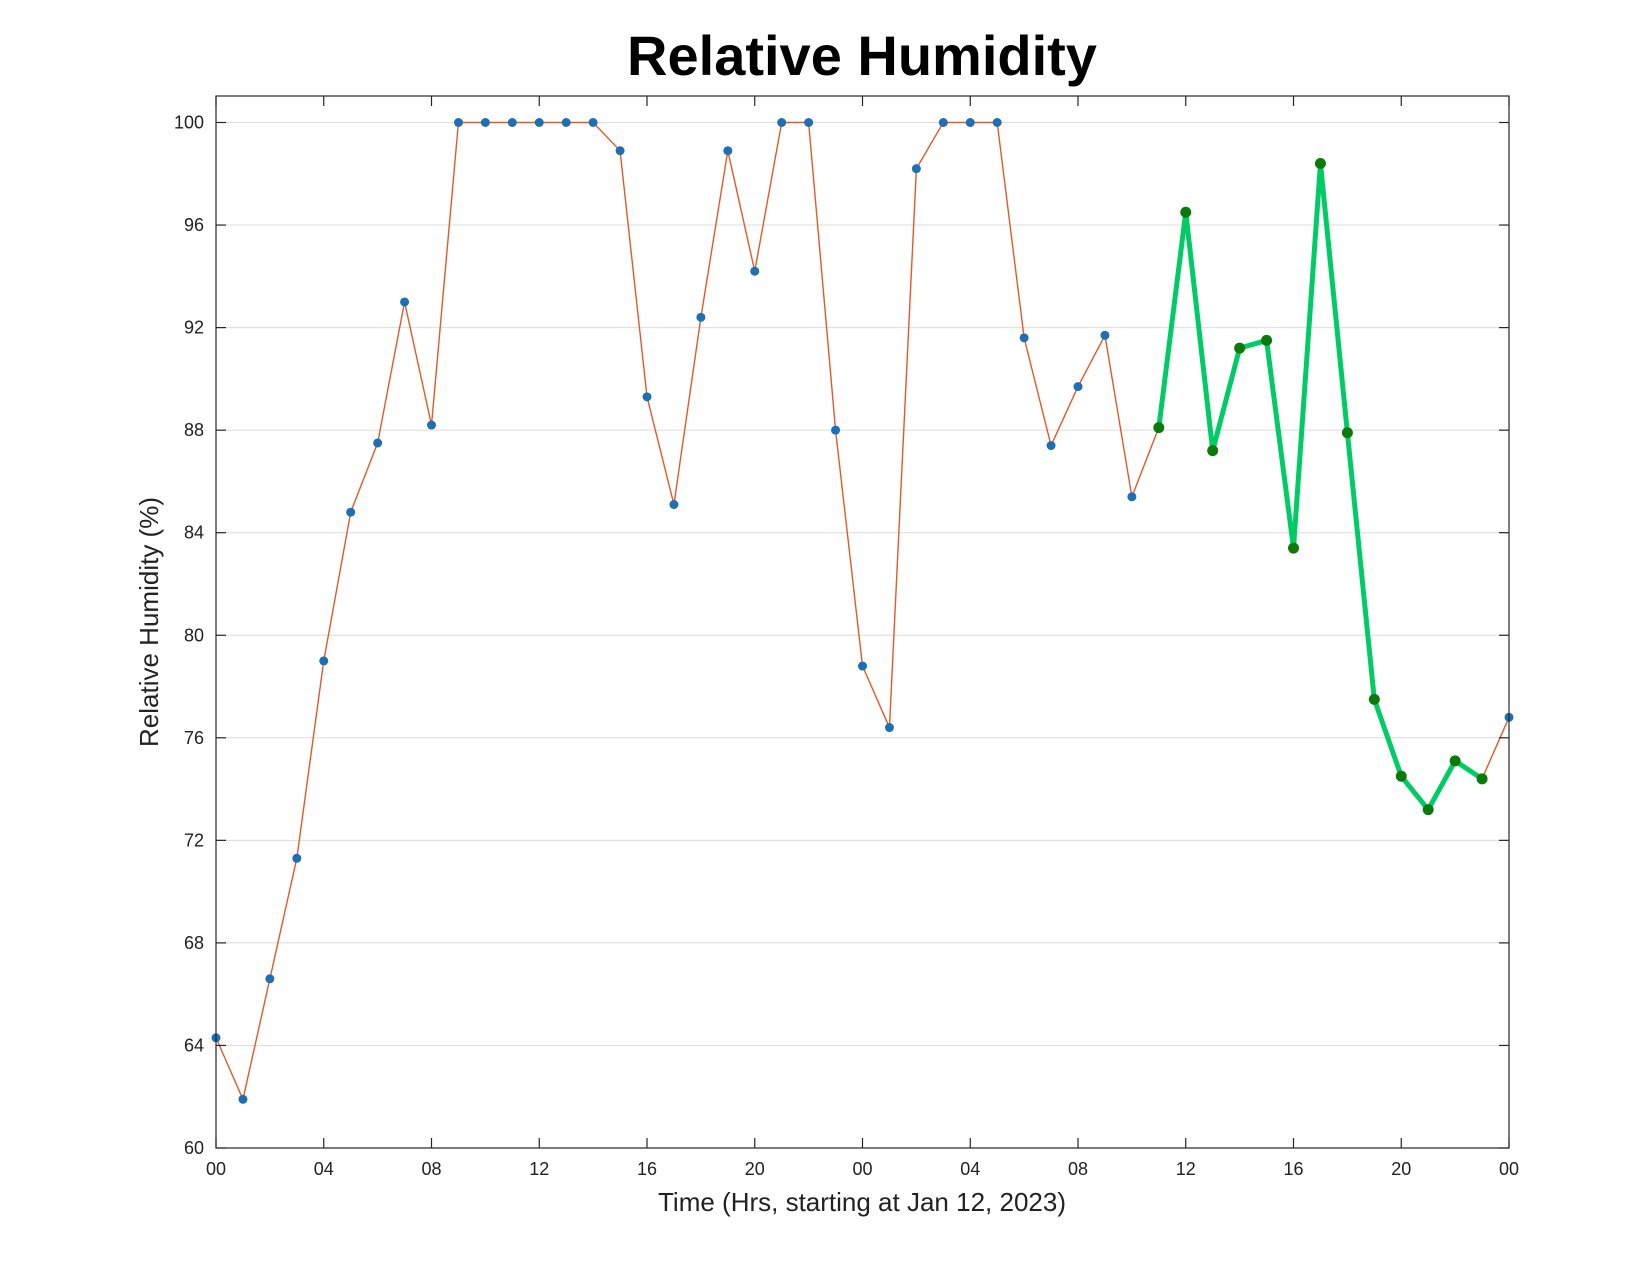 This screenshot has width=1650, height=1275. Describe the element at coordinates (194, 533) in the screenshot. I see `y-tick-label: 84` at that location.